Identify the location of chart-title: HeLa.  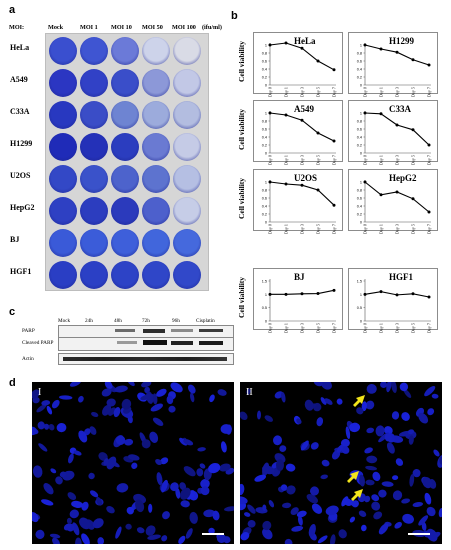
(305, 41).